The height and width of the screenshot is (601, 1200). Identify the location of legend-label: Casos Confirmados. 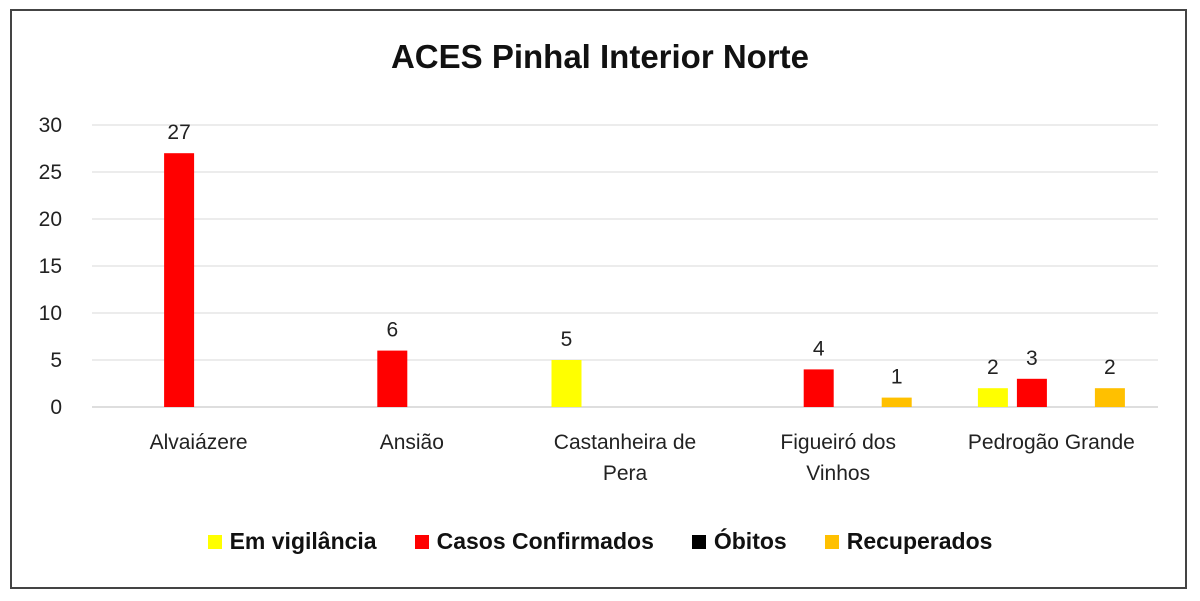
(545, 541).